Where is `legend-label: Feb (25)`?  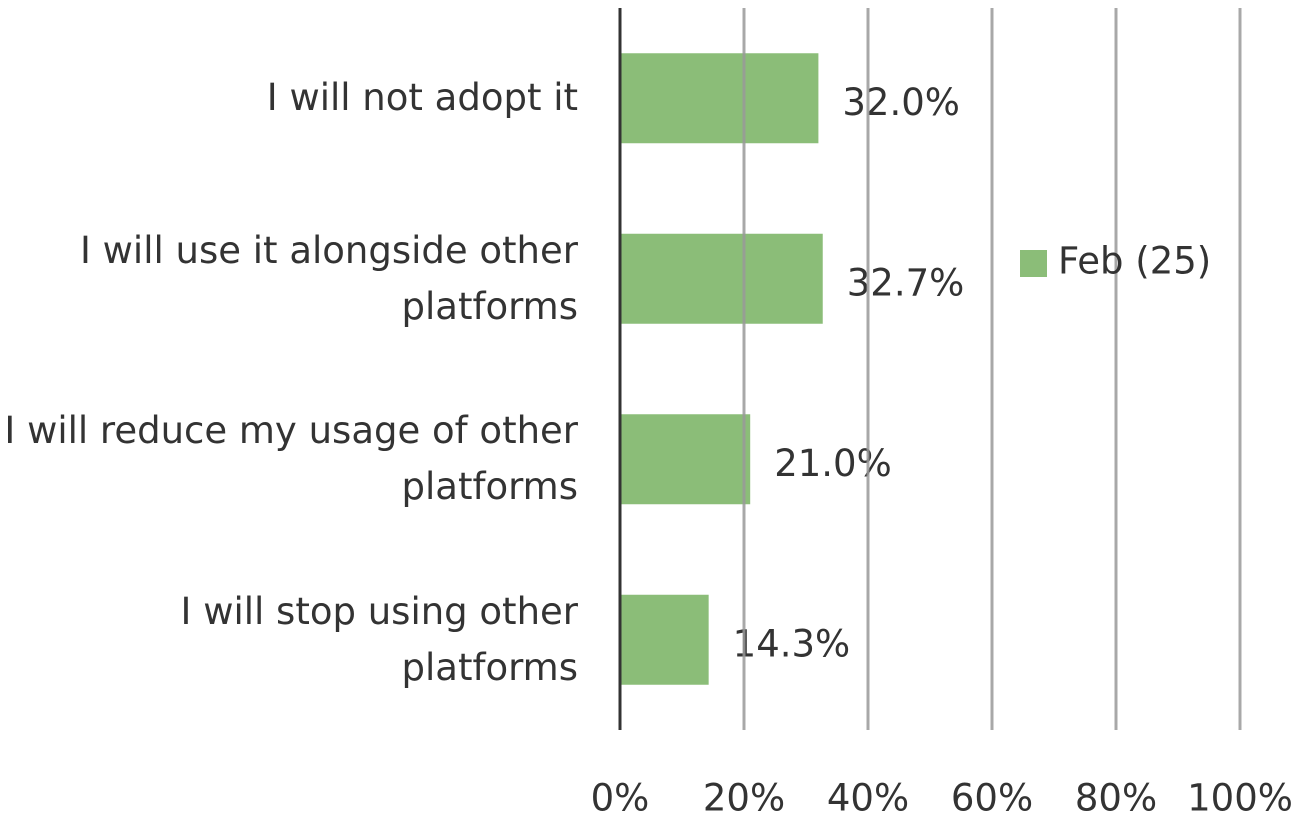
legend-label: Feb (25) is located at coordinates (1134, 261).